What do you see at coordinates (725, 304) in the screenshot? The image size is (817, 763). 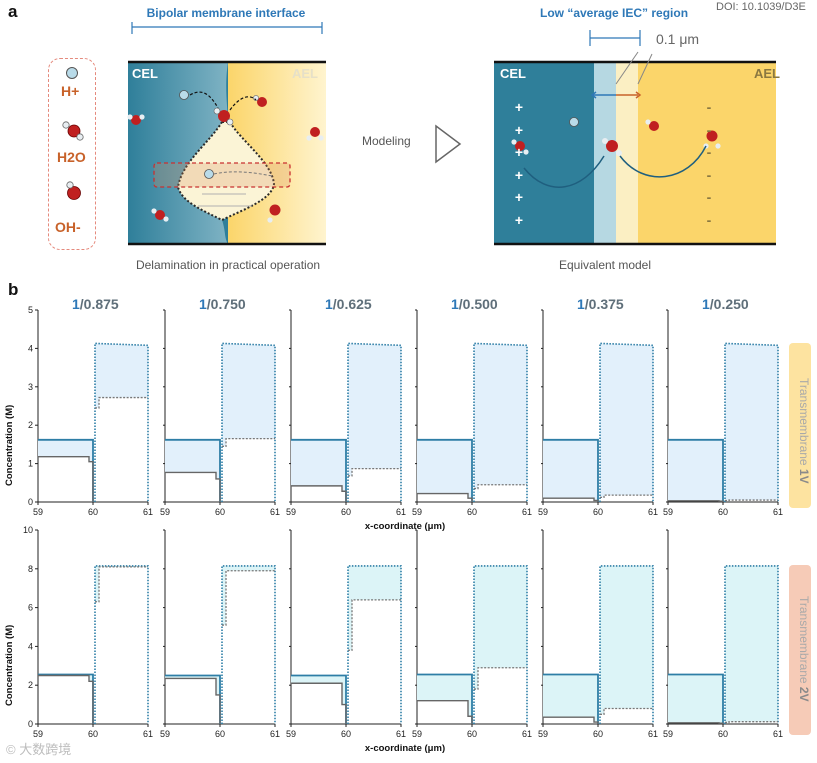 I see `ratio-label: 1/0.250` at bounding box center [725, 304].